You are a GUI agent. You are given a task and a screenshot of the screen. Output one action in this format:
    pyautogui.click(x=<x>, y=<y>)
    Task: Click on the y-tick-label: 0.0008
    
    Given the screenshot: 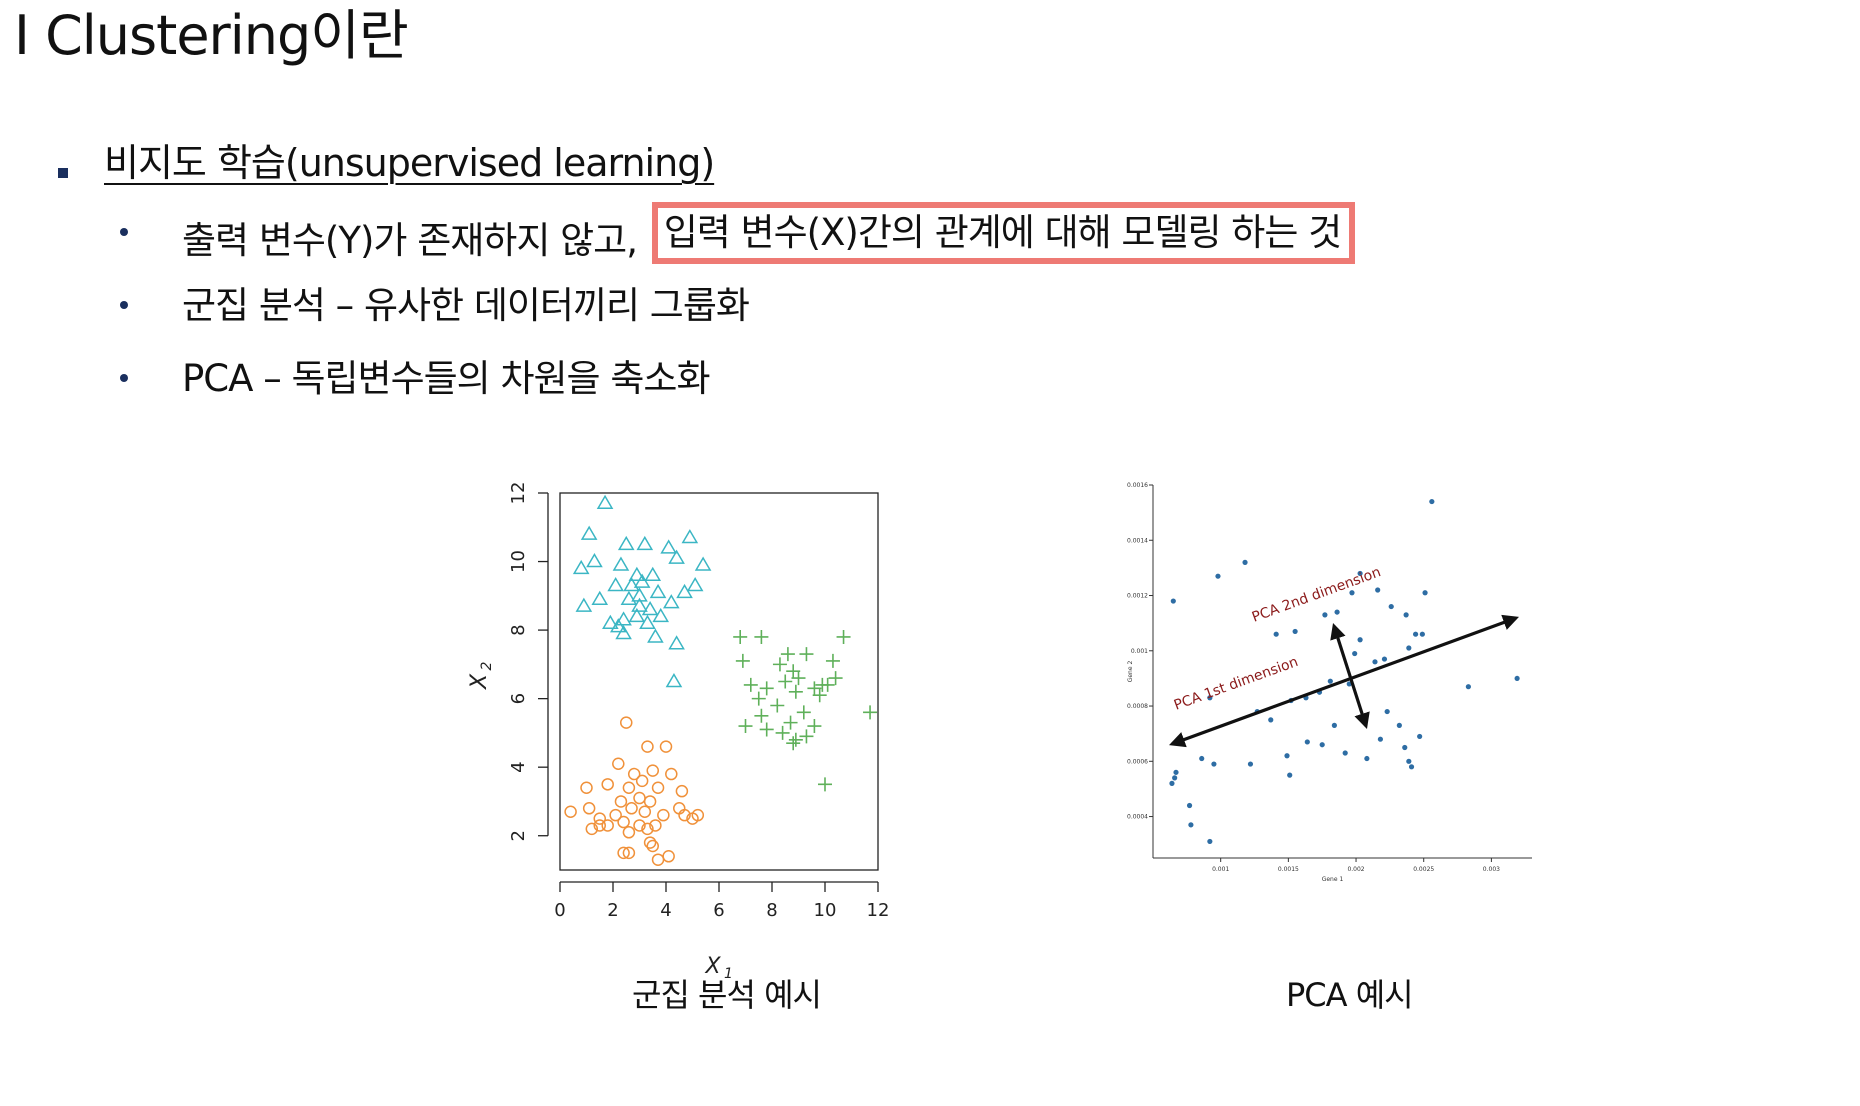 What is the action you would take?
    pyautogui.click(x=1137, y=706)
    